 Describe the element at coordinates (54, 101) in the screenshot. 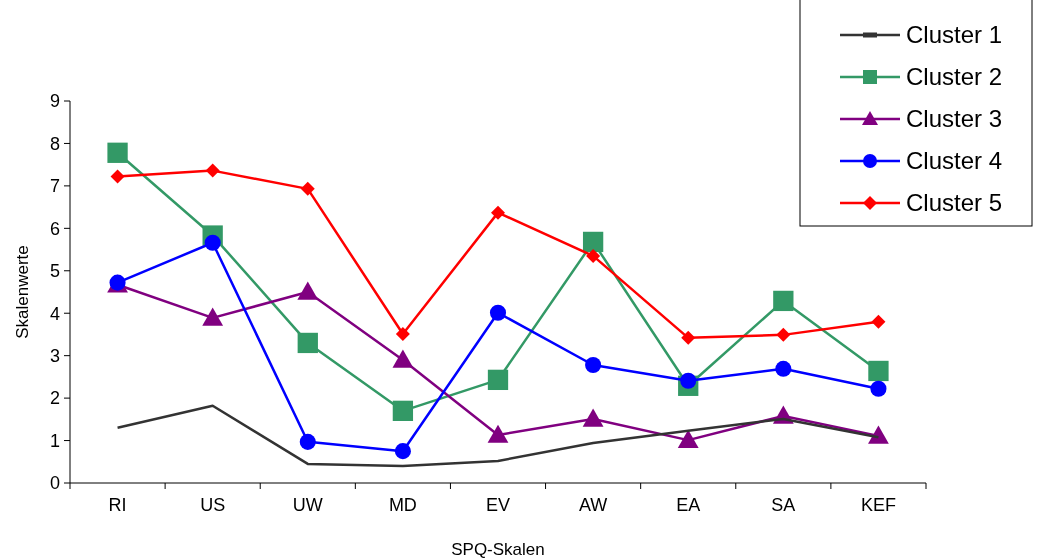

I see `y-tick-label: 9` at that location.